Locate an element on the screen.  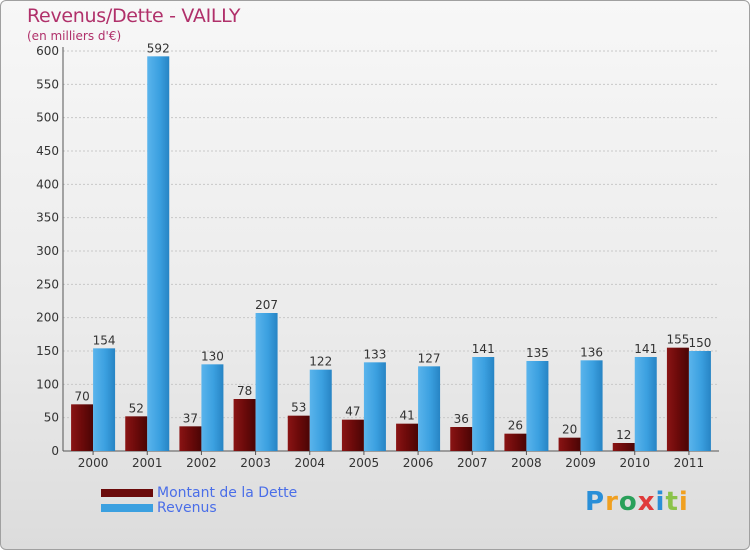
legend-label-revenue: Revenus is located at coordinates (187, 508).